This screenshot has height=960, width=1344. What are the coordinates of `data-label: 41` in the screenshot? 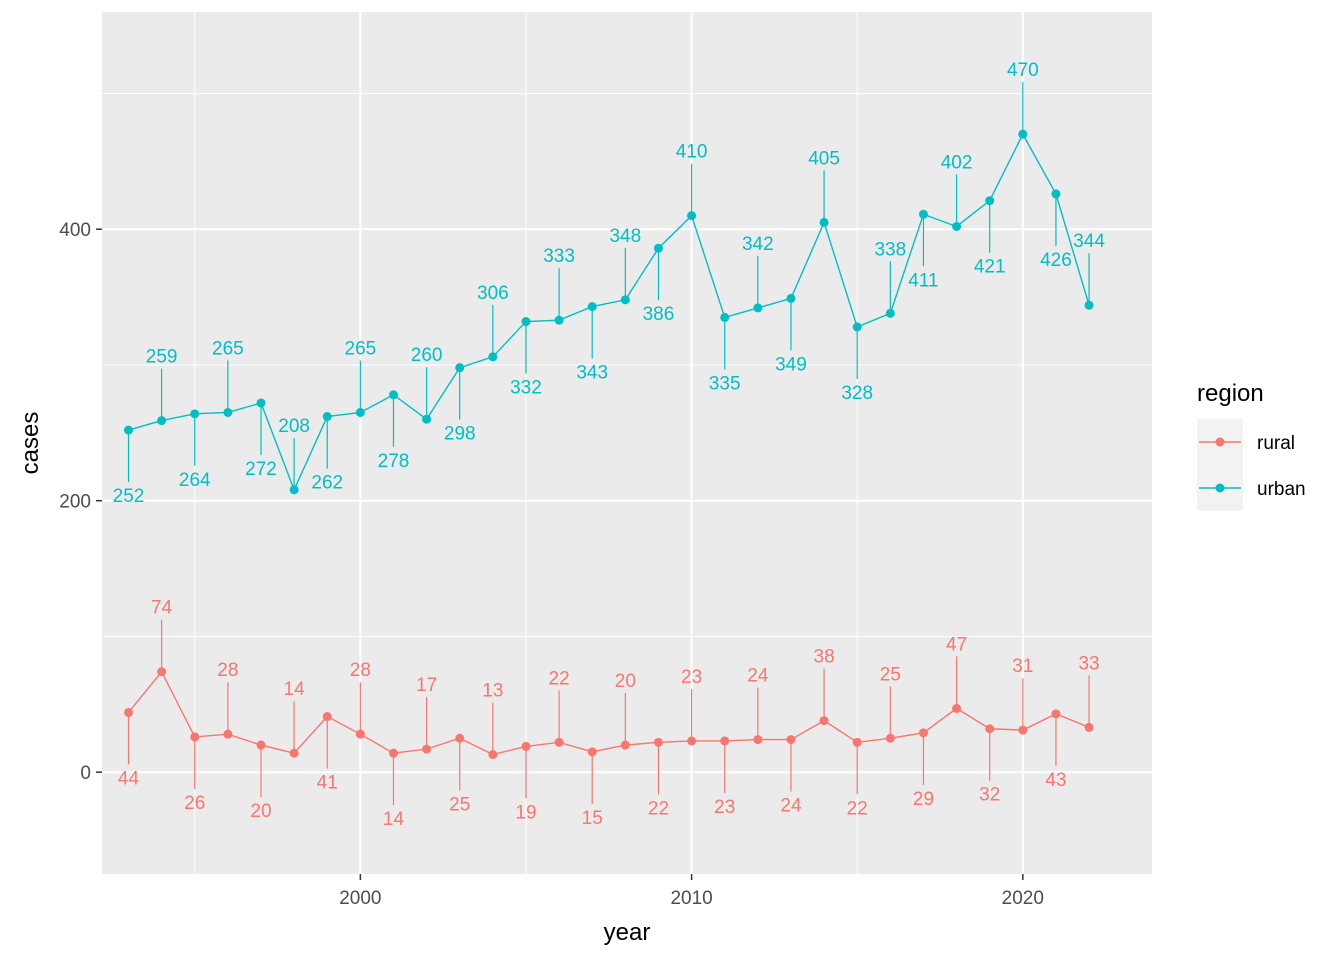 It's located at (327, 783).